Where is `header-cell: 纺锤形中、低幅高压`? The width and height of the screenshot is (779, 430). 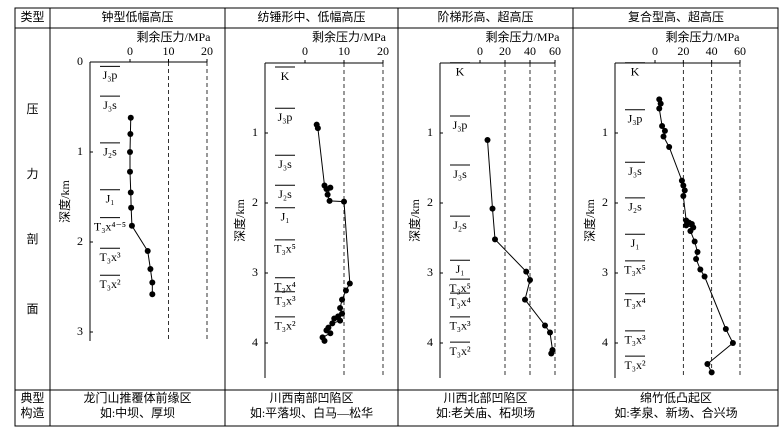 header-cell: 纺锤形中、低幅高压 is located at coordinates (311, 16).